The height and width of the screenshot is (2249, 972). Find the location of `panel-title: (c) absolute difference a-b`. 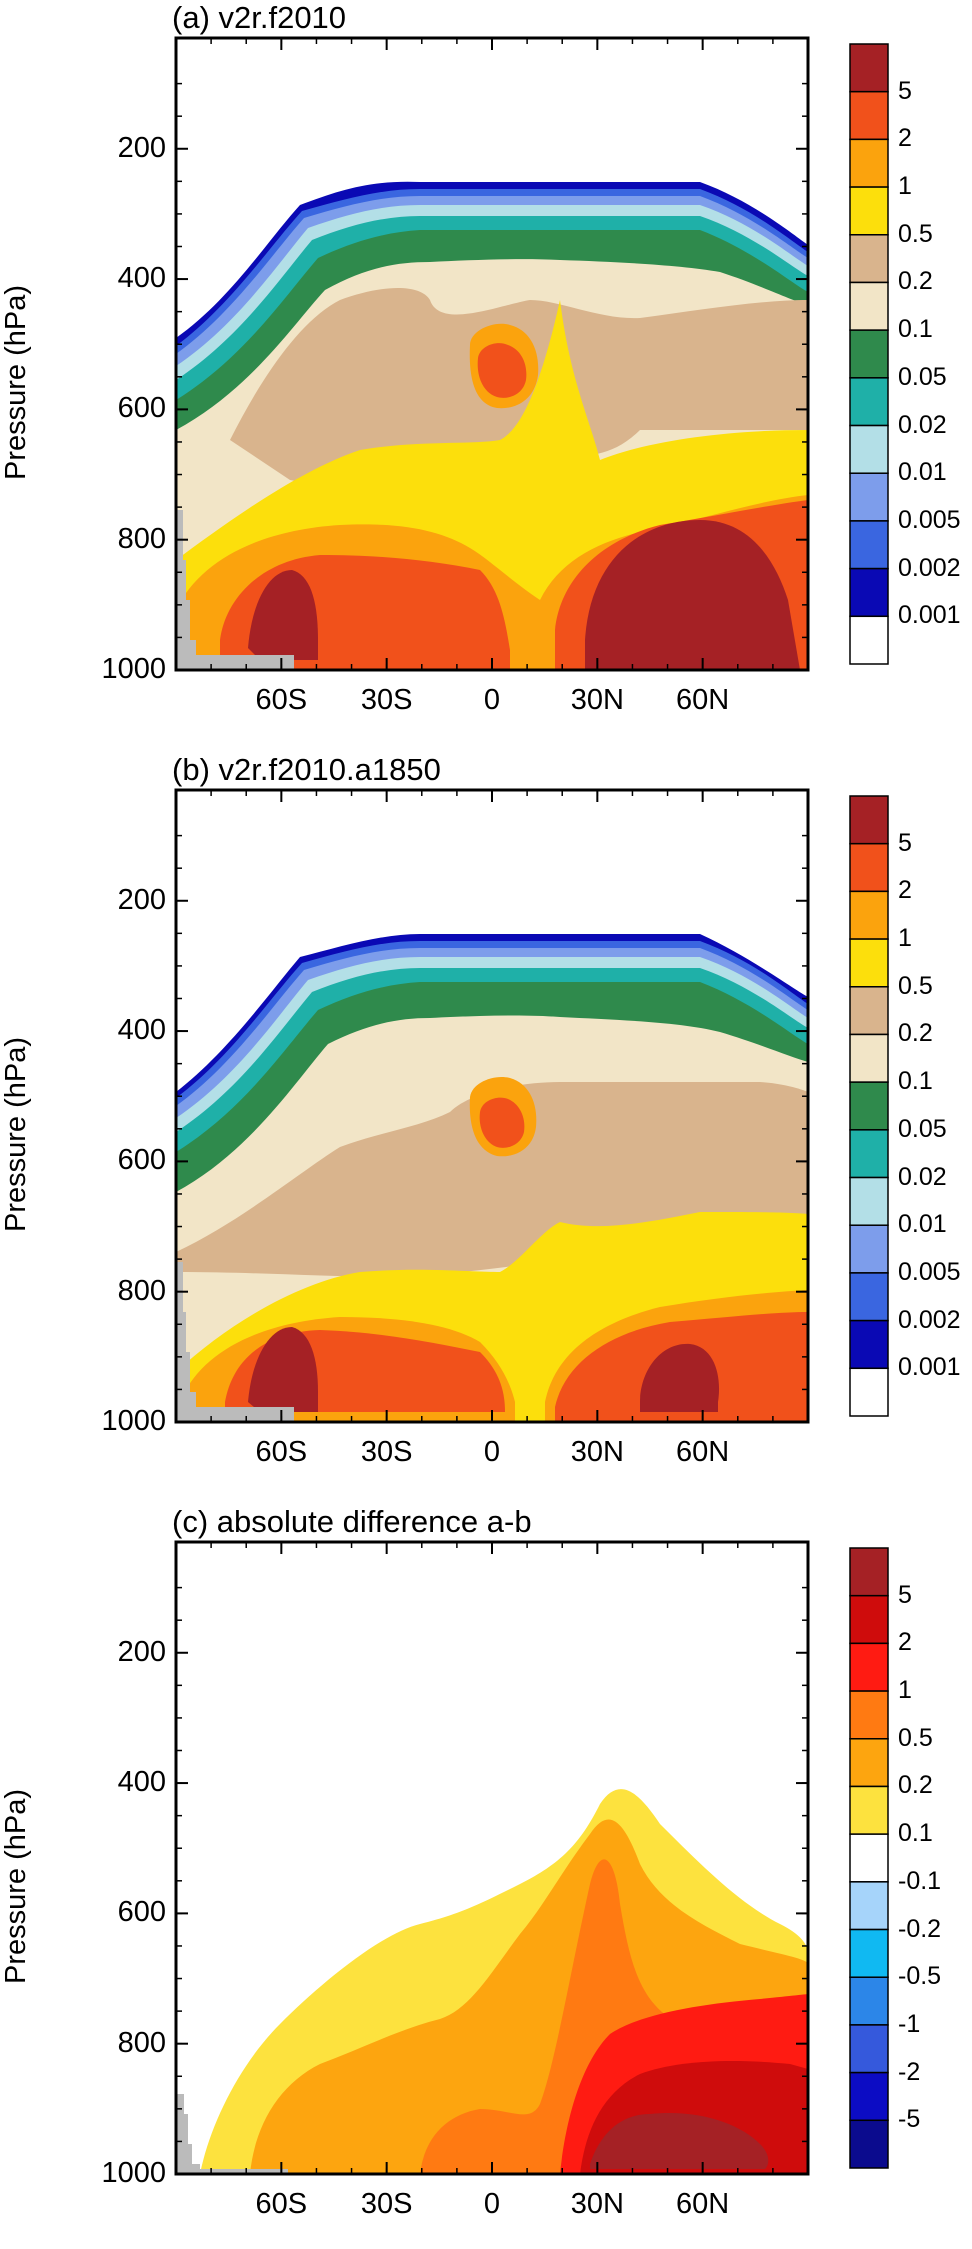

panel-title: (c) absolute difference a-b is located at coordinates (352, 1521).